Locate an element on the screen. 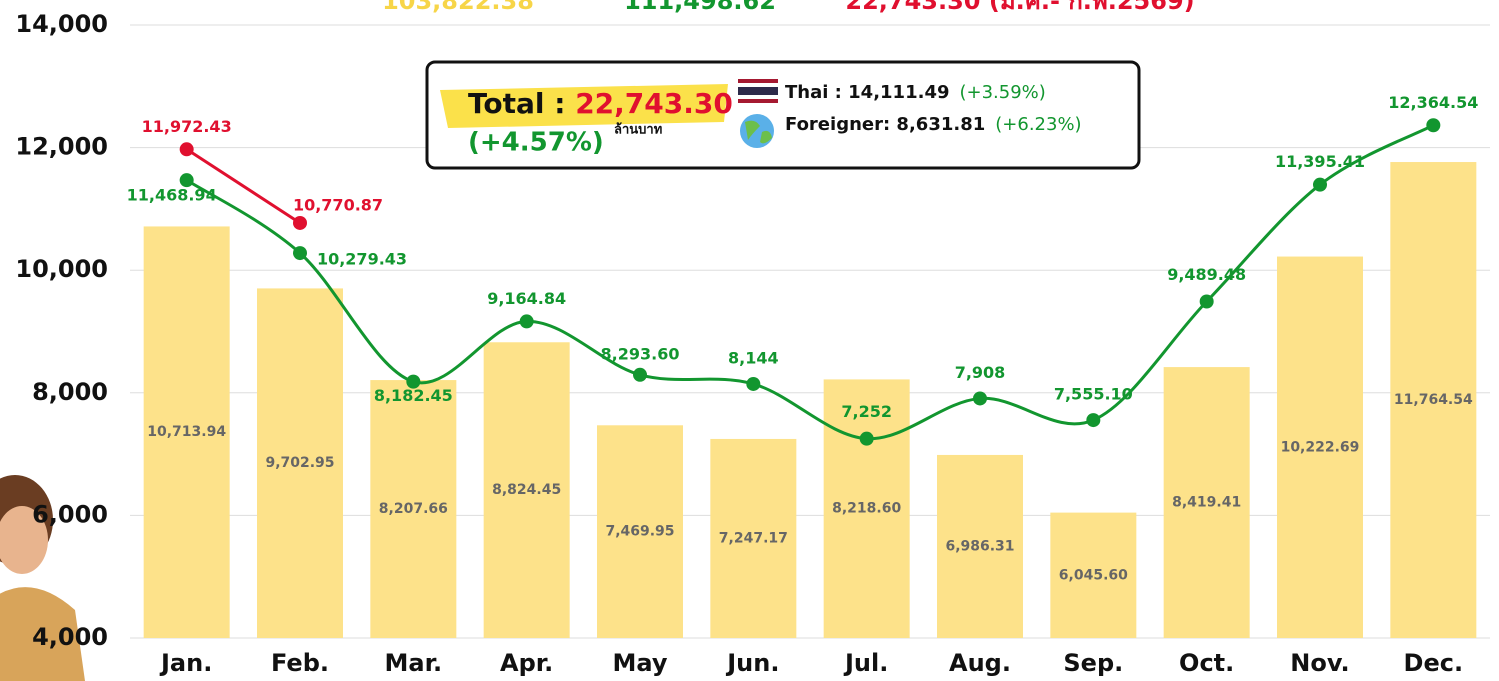  bar-value-label: 10,713.94 is located at coordinates (186, 432).